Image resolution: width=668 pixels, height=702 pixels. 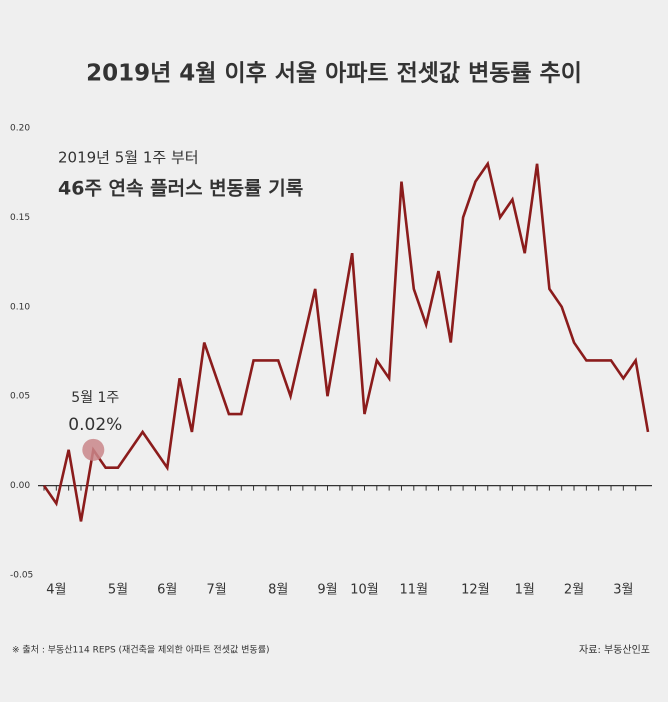 What do you see at coordinates (278, 590) in the screenshot?
I see `x-tick-label: 8월` at bounding box center [278, 590].